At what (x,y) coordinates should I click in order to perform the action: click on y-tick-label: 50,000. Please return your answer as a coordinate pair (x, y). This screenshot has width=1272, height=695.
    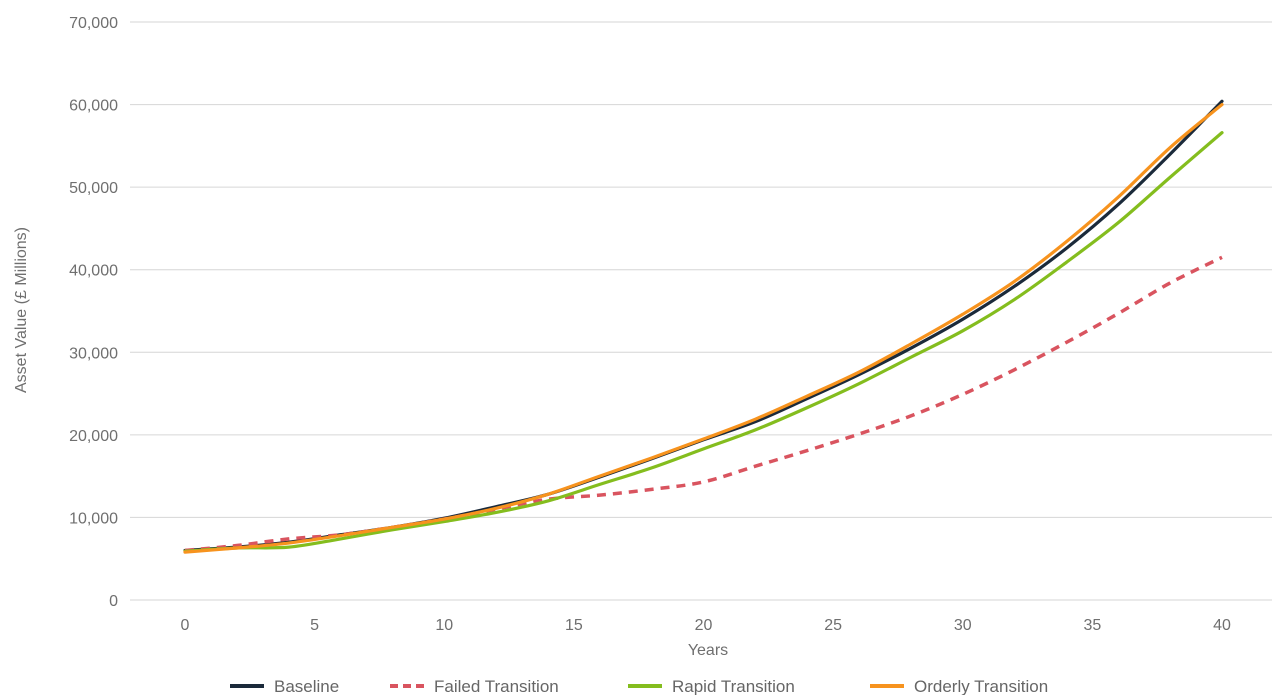
    Looking at the image, I should click on (93, 188).